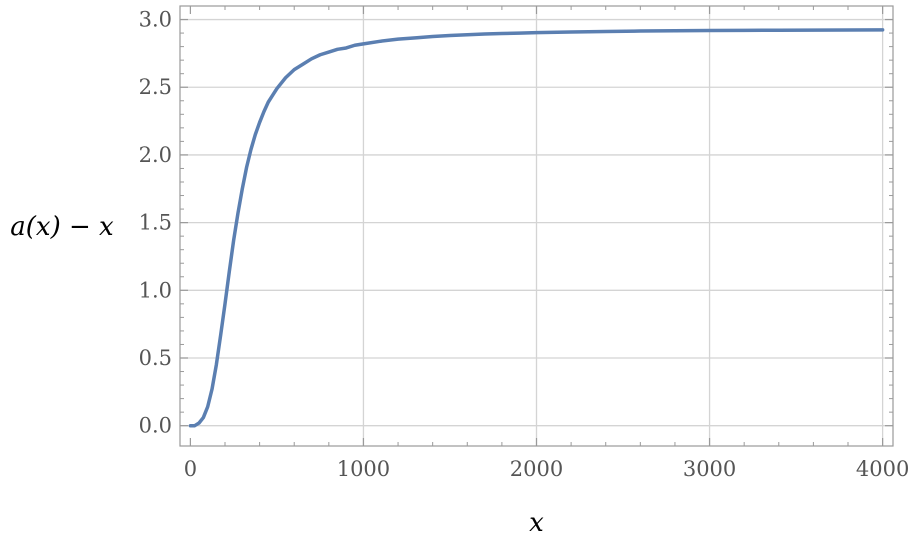 This screenshot has width=913, height=550. Describe the element at coordinates (190, 469) in the screenshot. I see `x-tick-label: 0` at that location.